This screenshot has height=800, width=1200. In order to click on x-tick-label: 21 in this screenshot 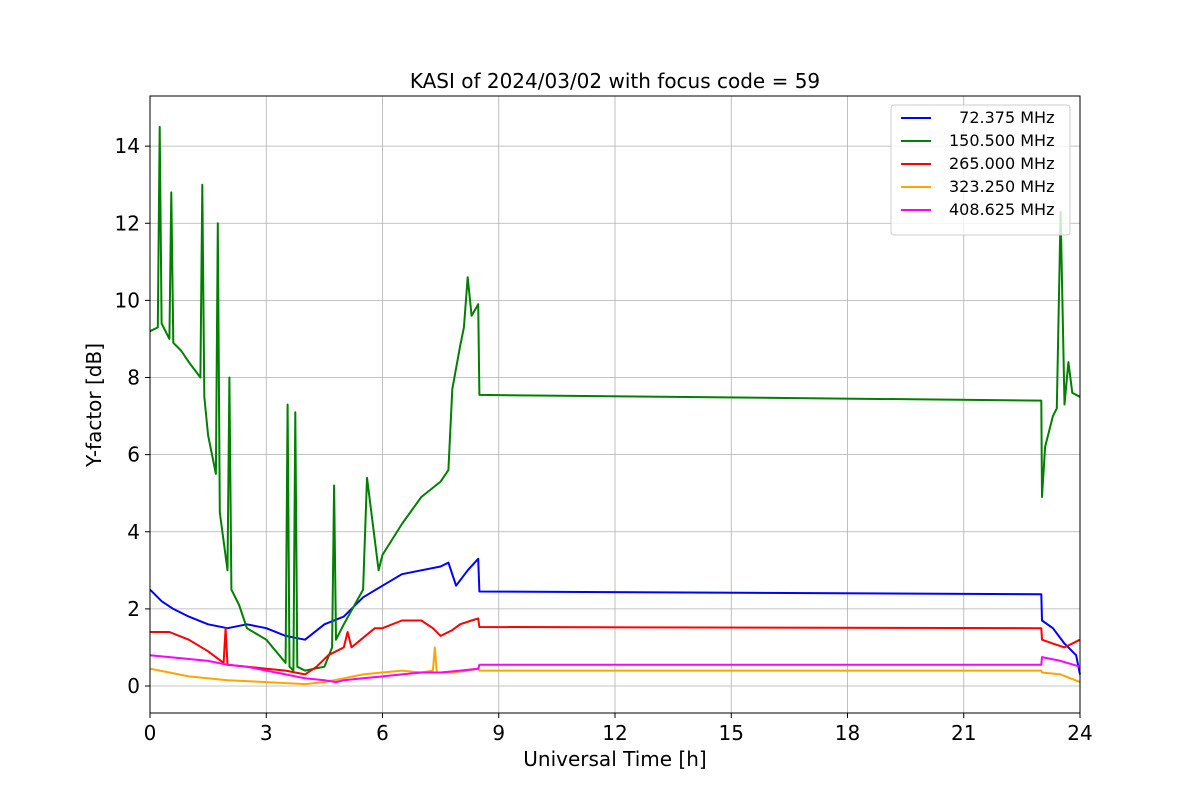, I will do `click(963, 733)`.